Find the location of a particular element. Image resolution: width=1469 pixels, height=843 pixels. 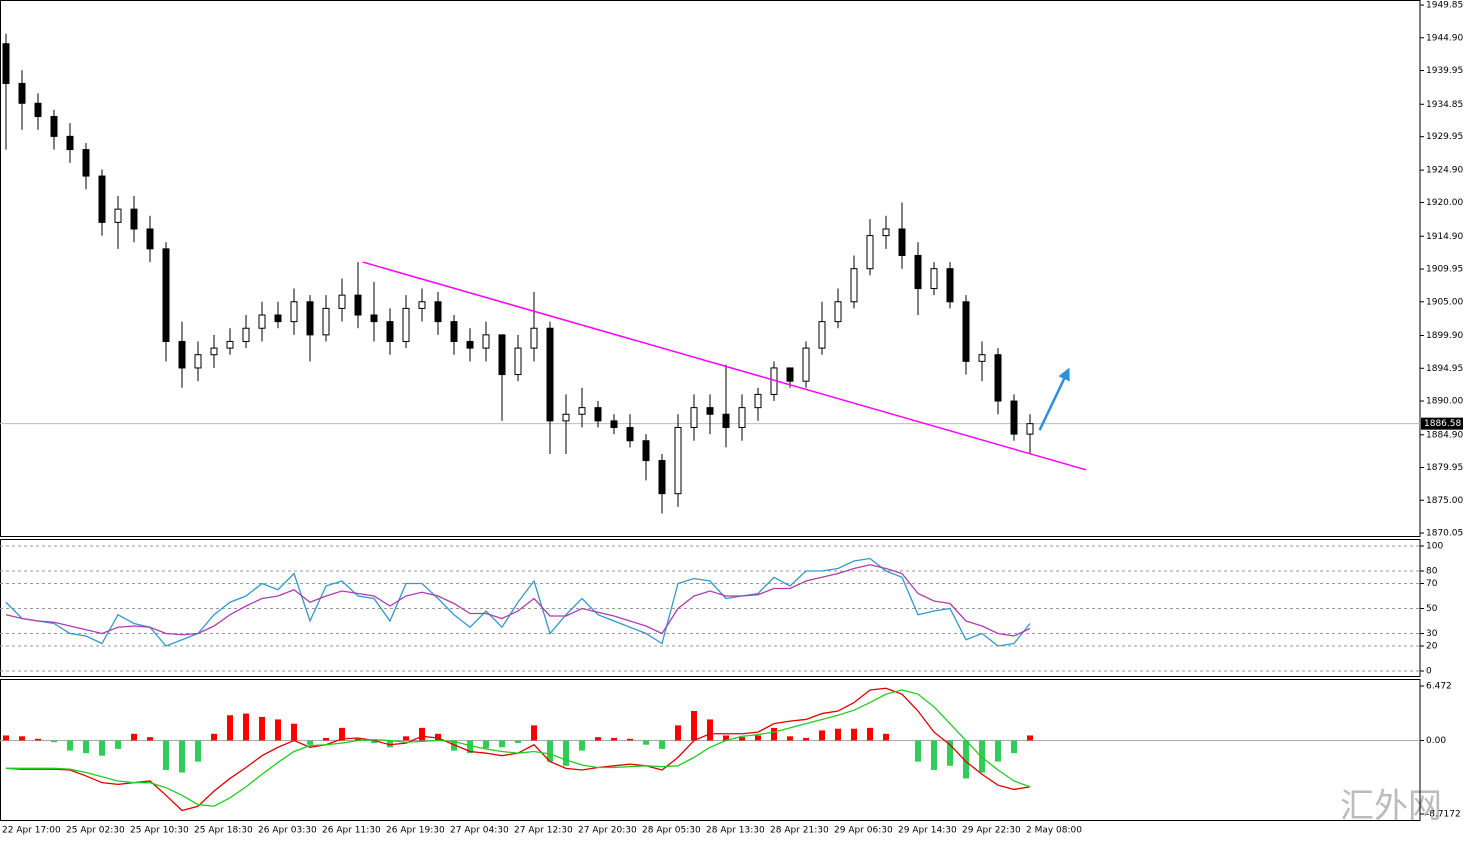

y-tick-label: 1875.00 is located at coordinates (1444, 501).